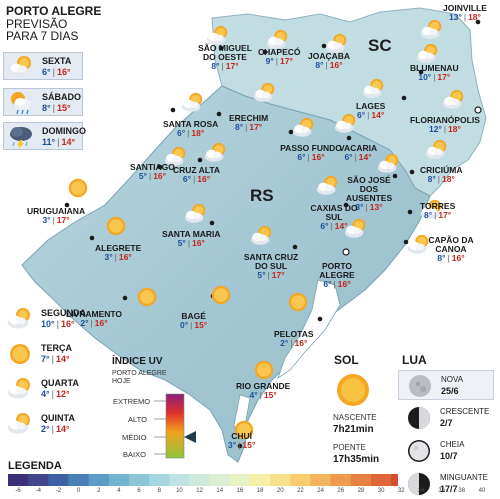  What do you see at coordinates (452, 444) in the screenshot?
I see `moon-phase-name: CHEIA` at bounding box center [452, 444].